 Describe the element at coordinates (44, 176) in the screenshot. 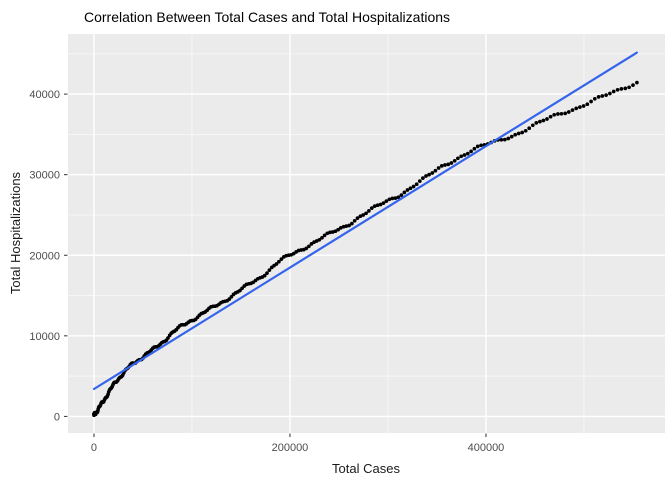

I see `y-tick-label: 30000` at that location.